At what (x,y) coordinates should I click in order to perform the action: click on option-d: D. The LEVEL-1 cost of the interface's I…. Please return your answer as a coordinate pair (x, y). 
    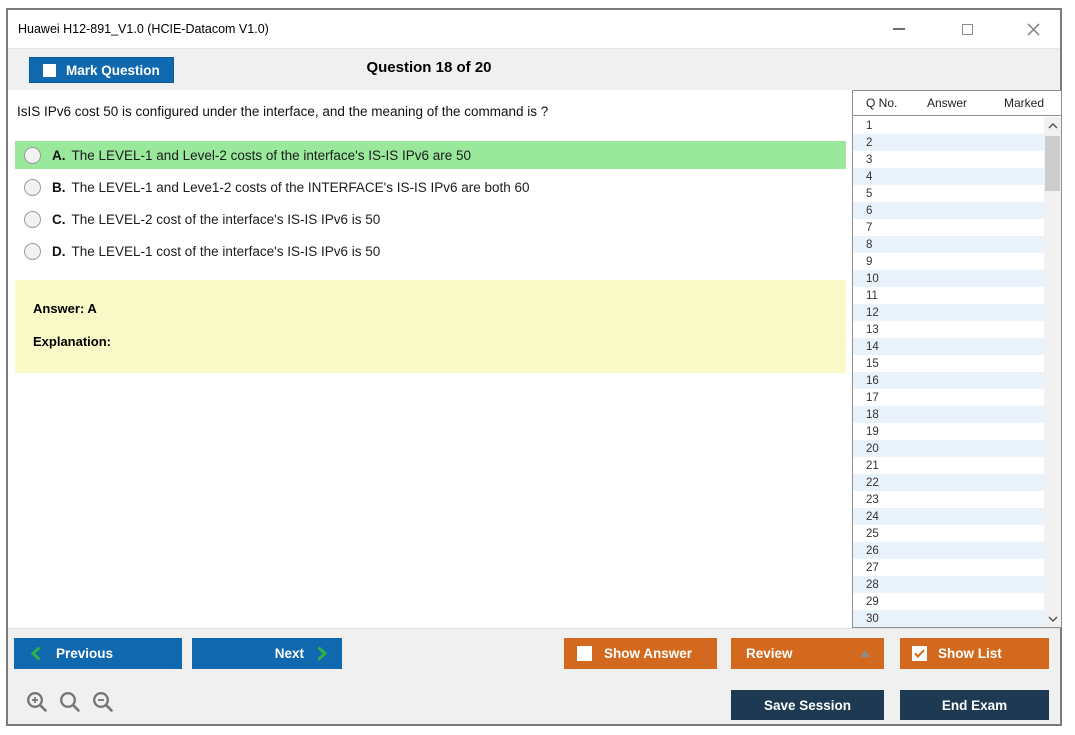
    Looking at the image, I should click on (430, 251).